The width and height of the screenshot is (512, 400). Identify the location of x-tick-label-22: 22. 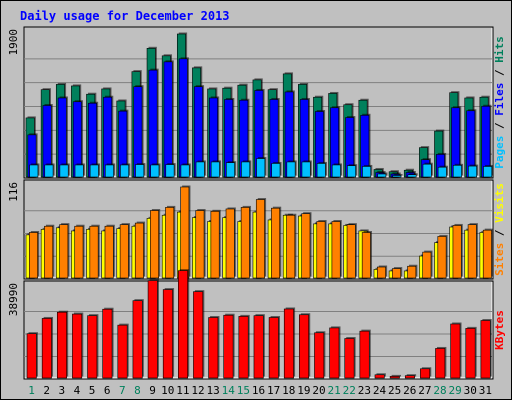
(349, 390).